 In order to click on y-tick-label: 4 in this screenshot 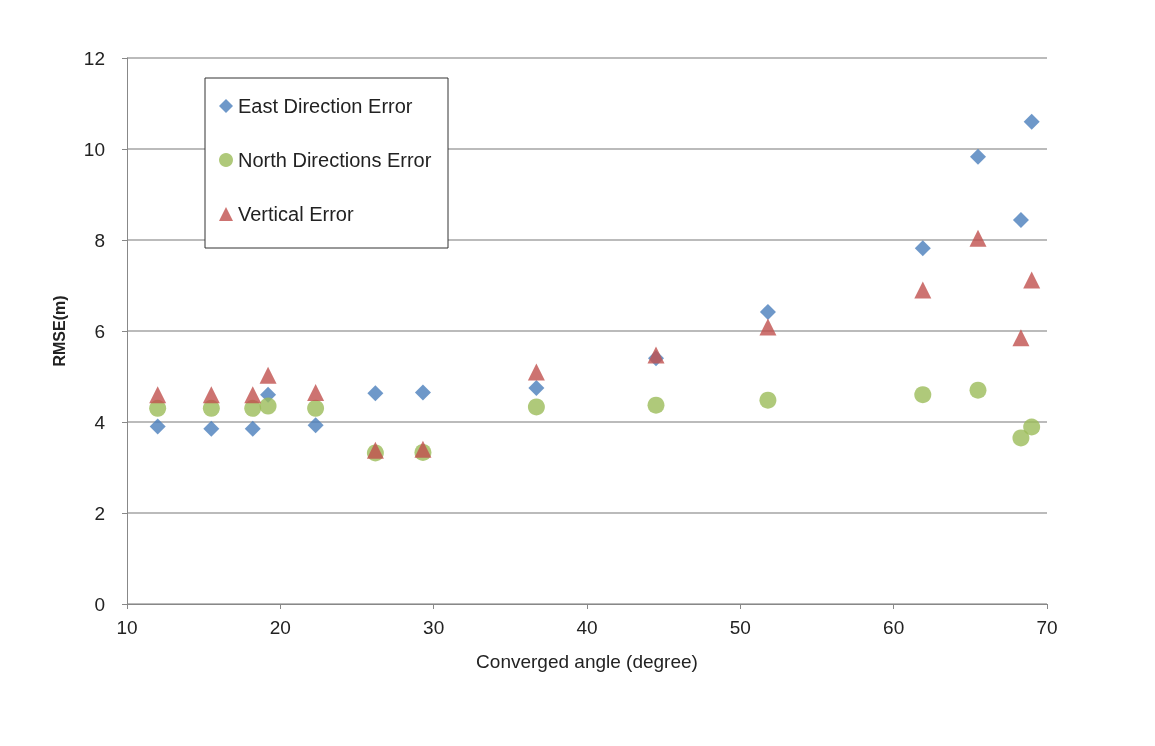, I will do `click(100, 422)`.